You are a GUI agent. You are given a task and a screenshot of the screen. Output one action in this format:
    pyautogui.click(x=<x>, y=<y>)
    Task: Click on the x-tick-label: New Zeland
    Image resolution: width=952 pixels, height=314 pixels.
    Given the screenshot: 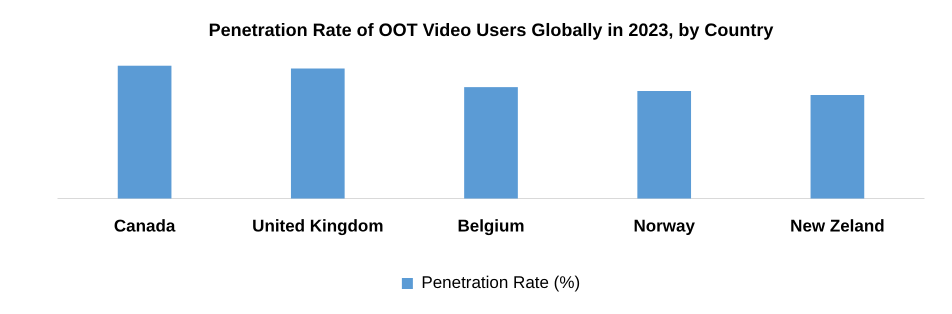 What is the action you would take?
    pyautogui.click(x=837, y=226)
    